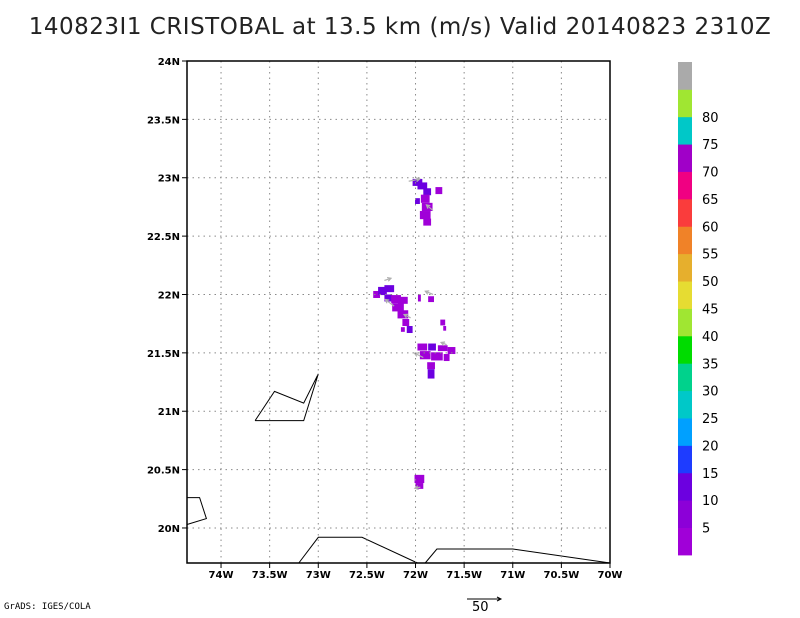  What do you see at coordinates (610, 575) in the screenshot?
I see `x-tick-label: 70W` at bounding box center [610, 575].